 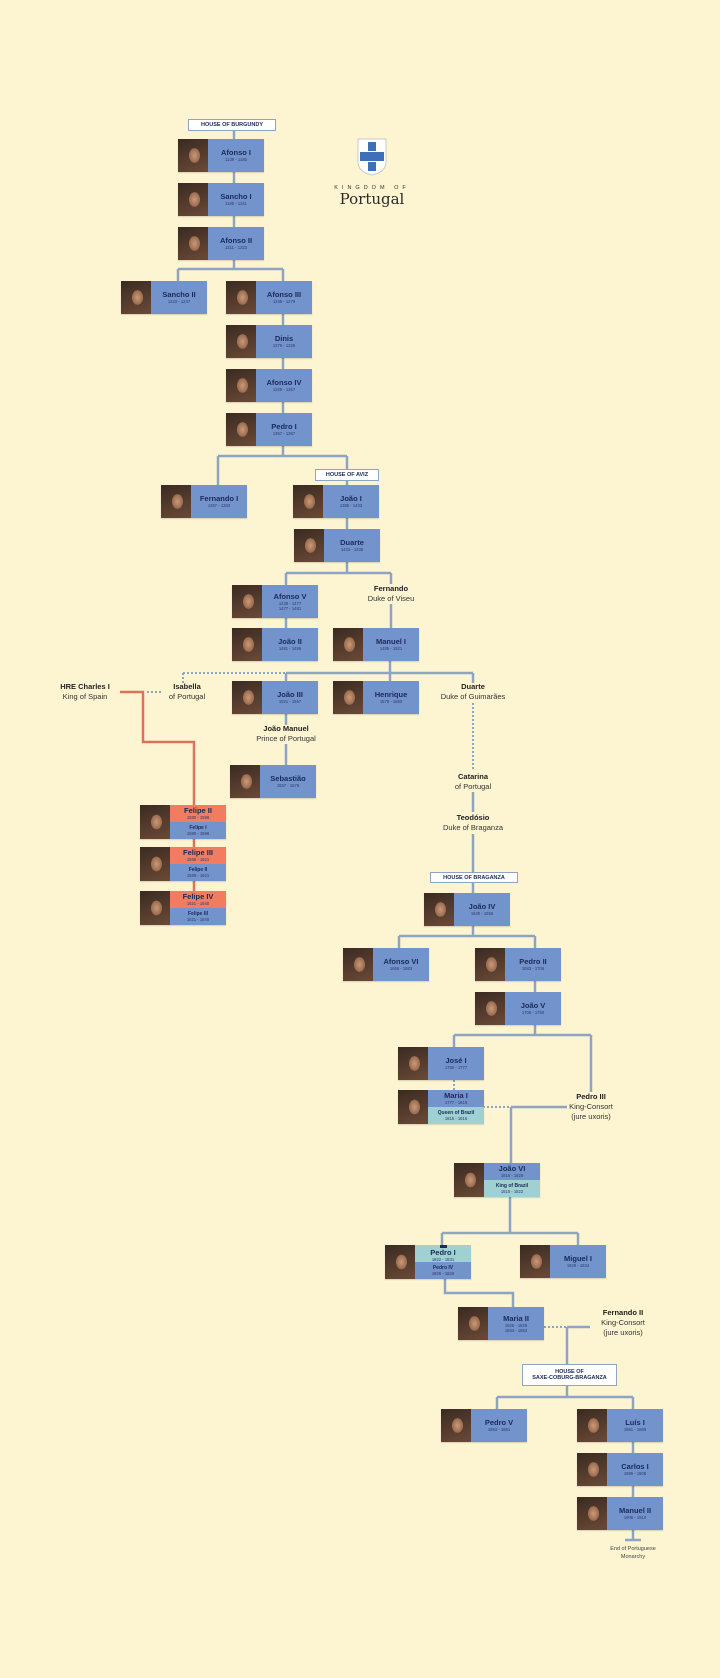 What do you see at coordinates (179, 294) in the screenshot?
I see `monarch-name: Sancho II` at bounding box center [179, 294].